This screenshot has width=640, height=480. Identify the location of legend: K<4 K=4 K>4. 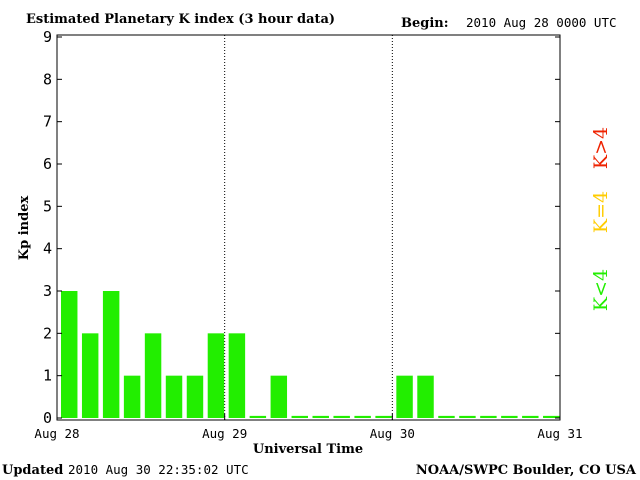
(601, 219).